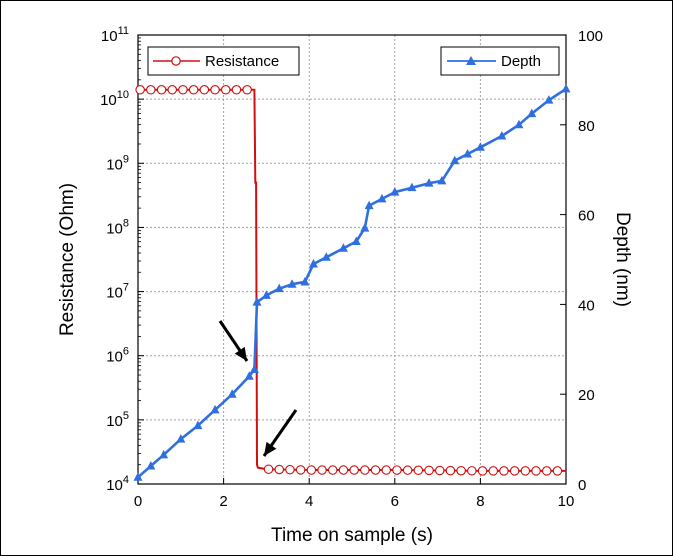  Describe the element at coordinates (586, 126) in the screenshot. I see `right-y-tick-label: 80` at that location.